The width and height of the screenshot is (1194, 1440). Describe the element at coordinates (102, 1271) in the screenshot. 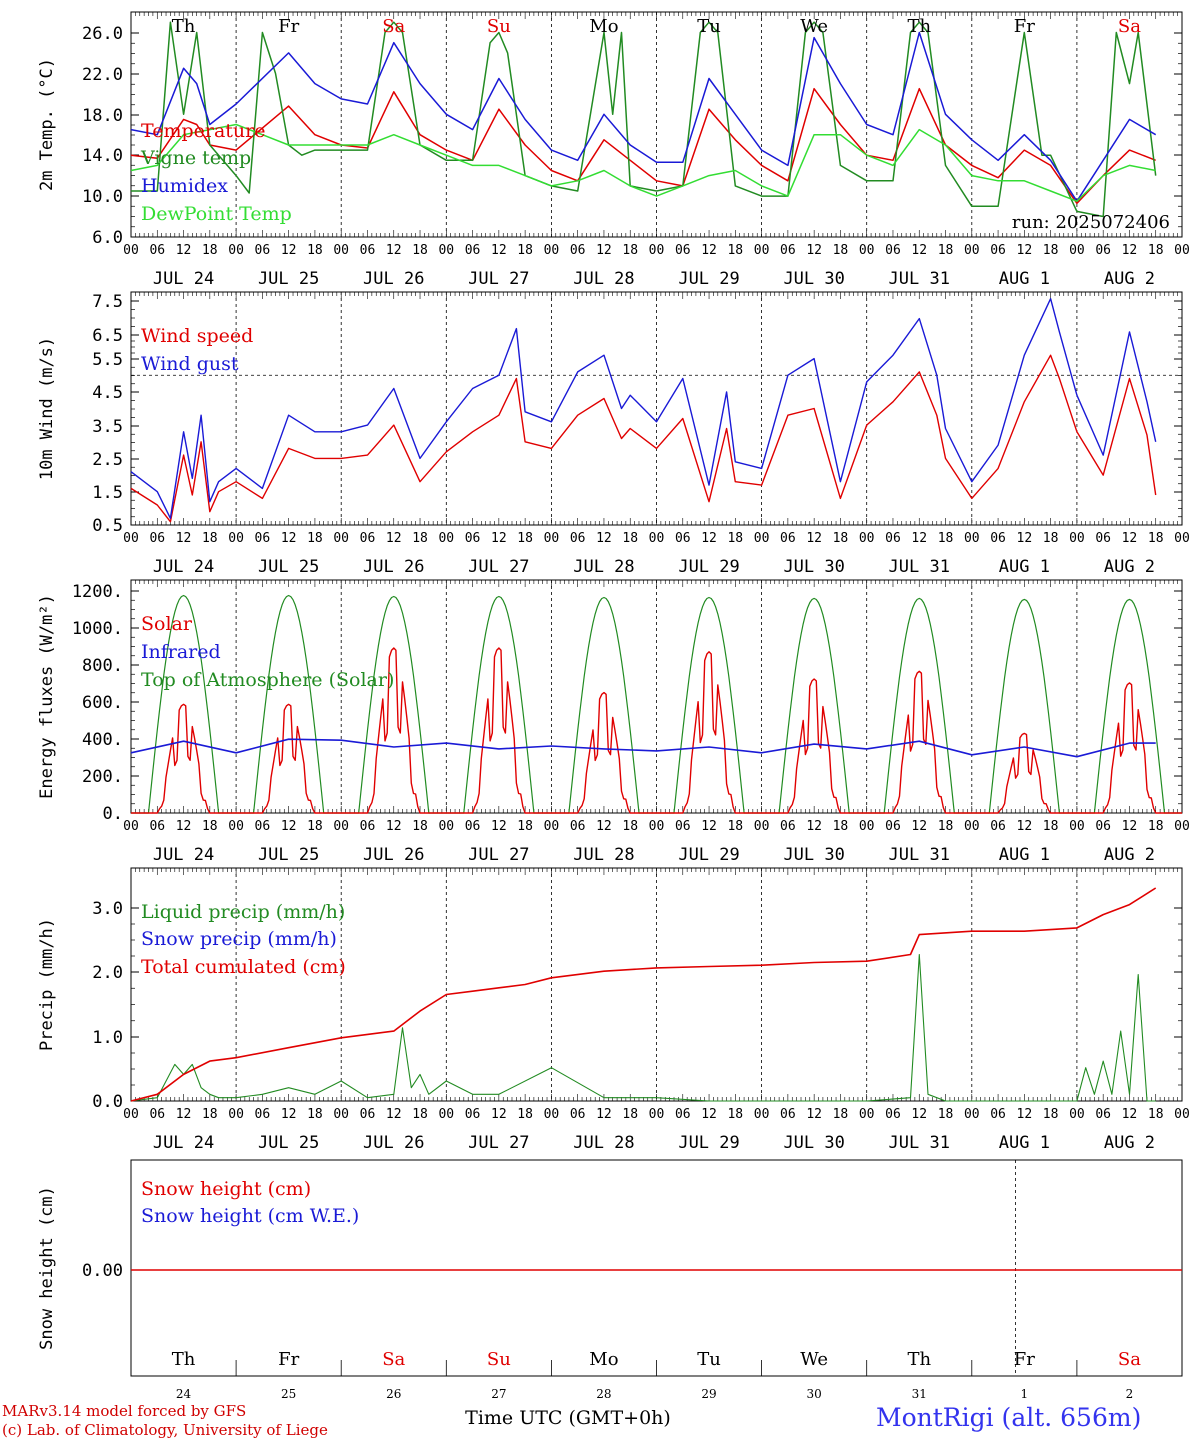

I see `snow-y-tick-label: 0.00` at that location.